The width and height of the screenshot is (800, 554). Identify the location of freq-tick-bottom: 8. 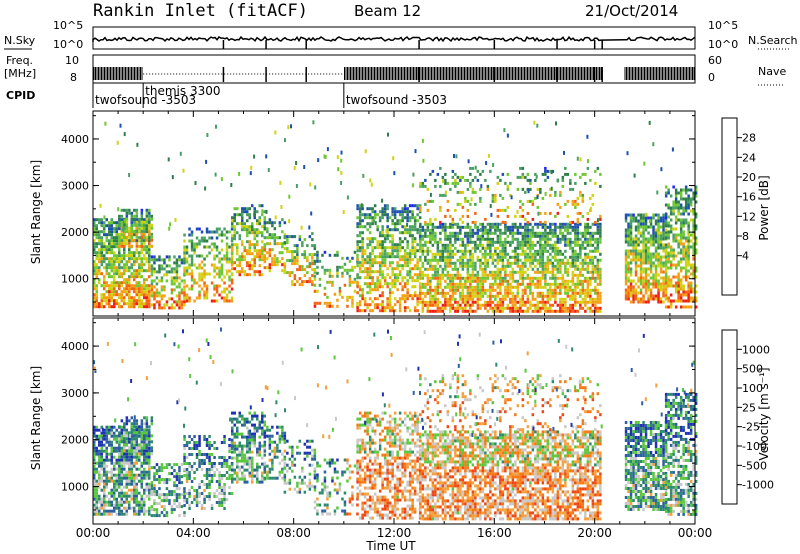
(73, 77).